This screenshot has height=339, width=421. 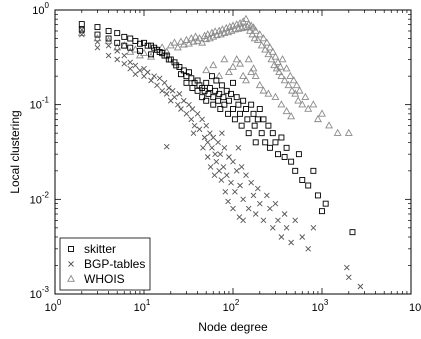 What do you see at coordinates (71, 278) in the screenshot?
I see `legend-marker-whois` at bounding box center [71, 278].